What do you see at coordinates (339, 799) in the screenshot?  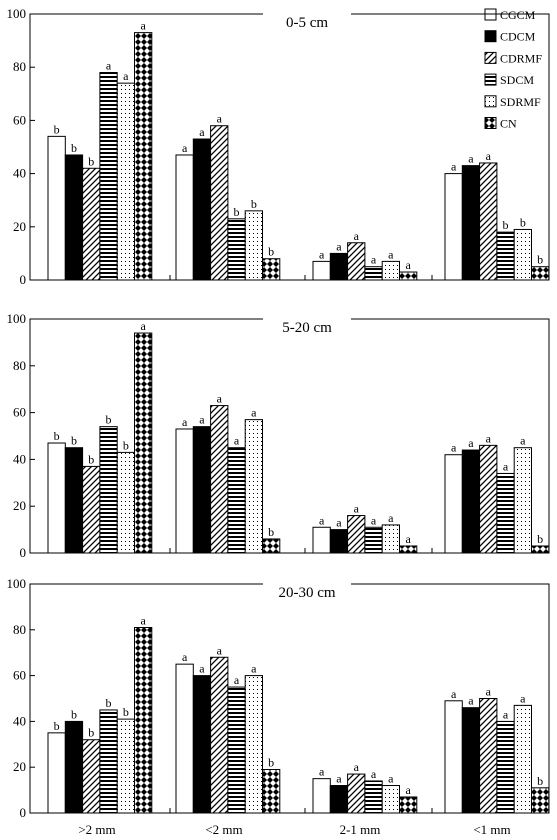 I see `bar-cdcm-2-1-mm` at bounding box center [339, 799].